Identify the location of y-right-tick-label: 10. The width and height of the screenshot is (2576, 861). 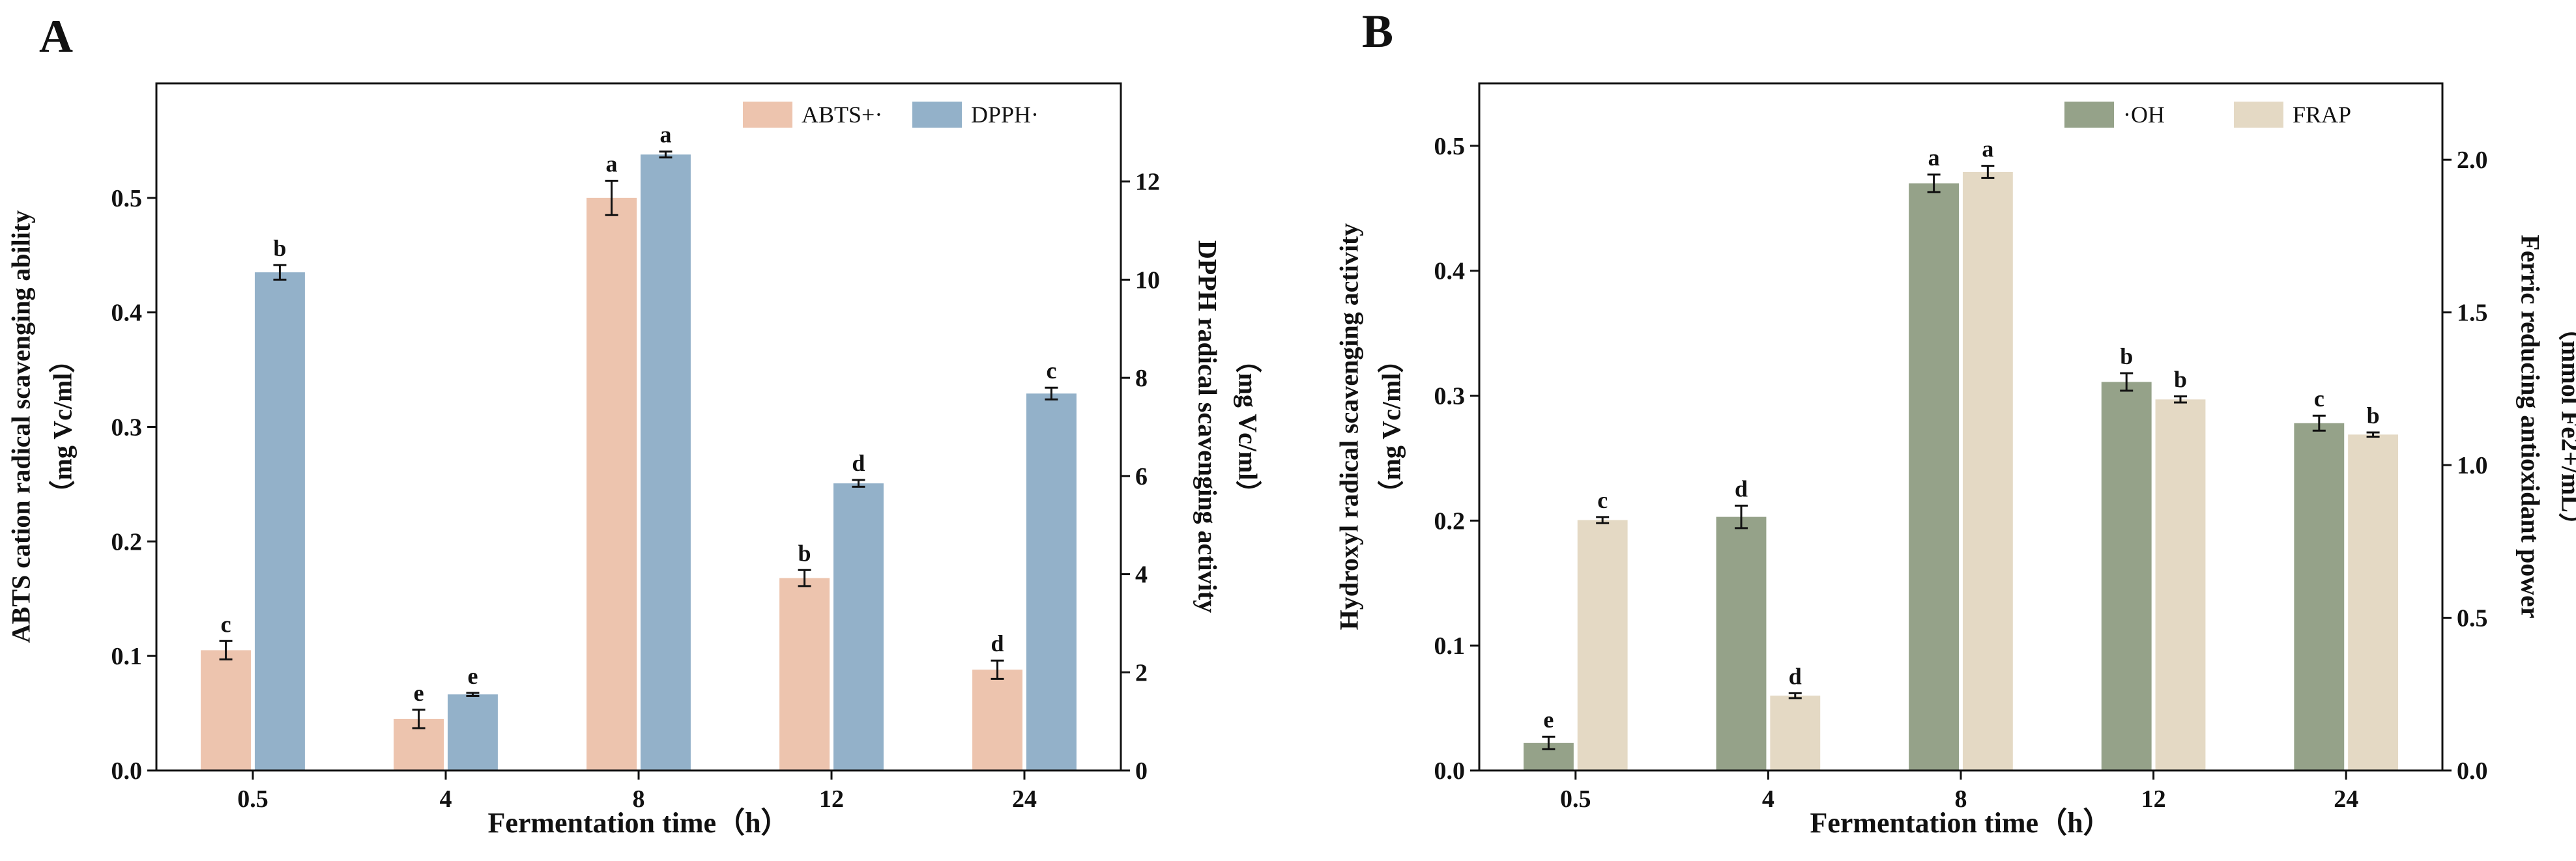
(1147, 280).